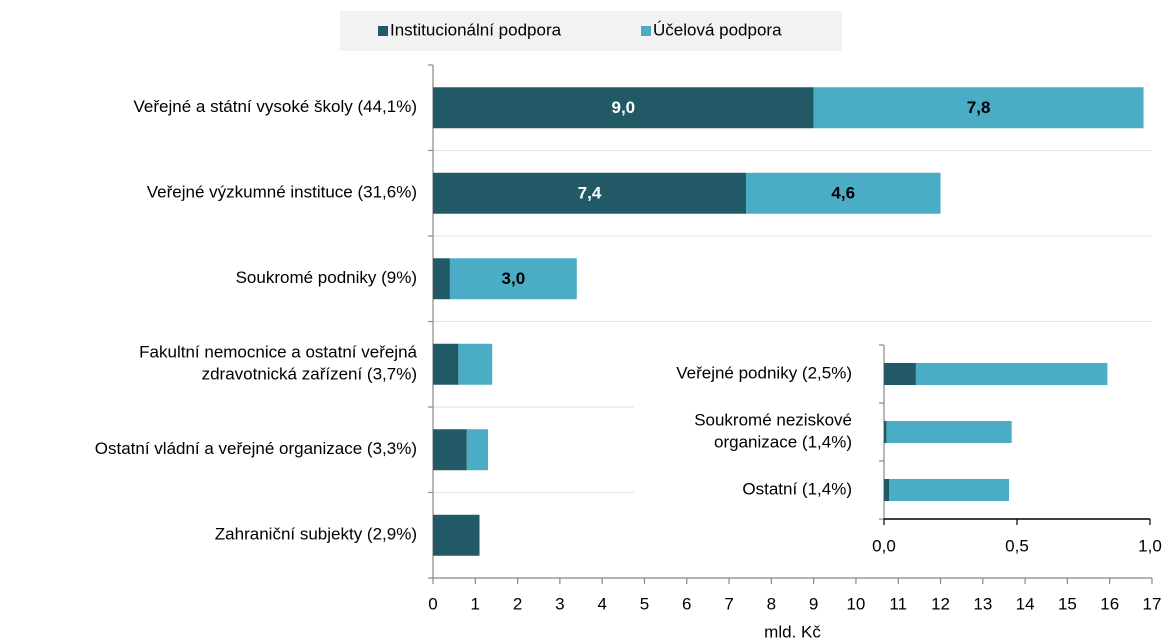 This screenshot has height=643, width=1168. I want to click on category-label: Ostatní (1,4%), so click(797, 488).